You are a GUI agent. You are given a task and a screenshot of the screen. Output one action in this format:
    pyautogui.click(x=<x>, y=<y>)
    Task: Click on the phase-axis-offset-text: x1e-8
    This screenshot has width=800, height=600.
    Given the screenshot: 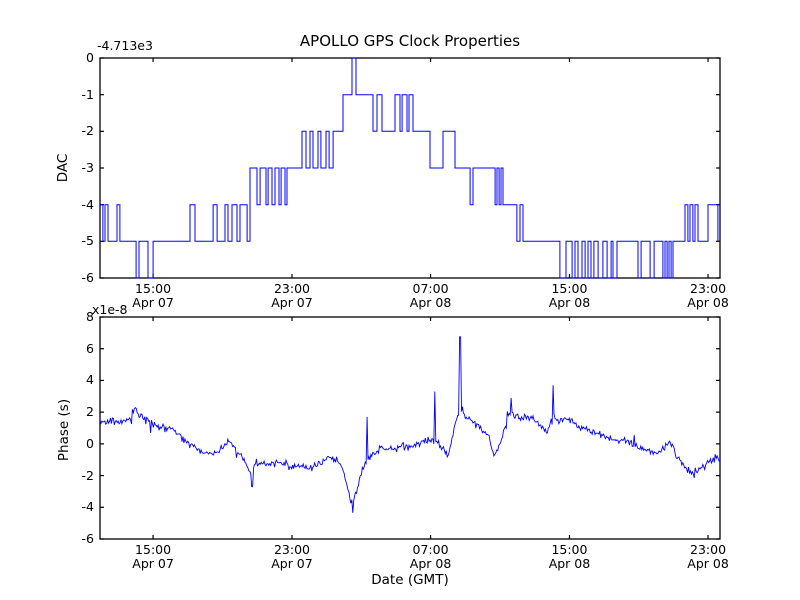 What is the action you would take?
    pyautogui.click(x=110, y=309)
    